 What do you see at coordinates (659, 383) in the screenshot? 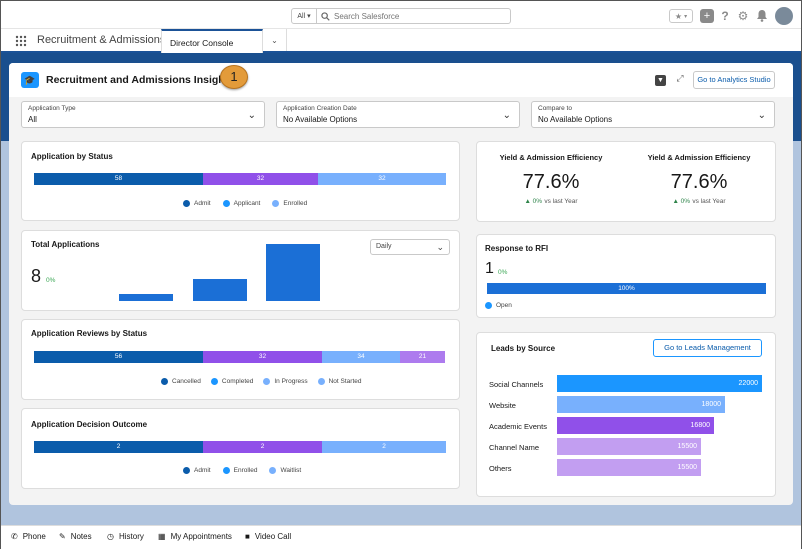
I see `leads-bar: 22000` at bounding box center [659, 383].